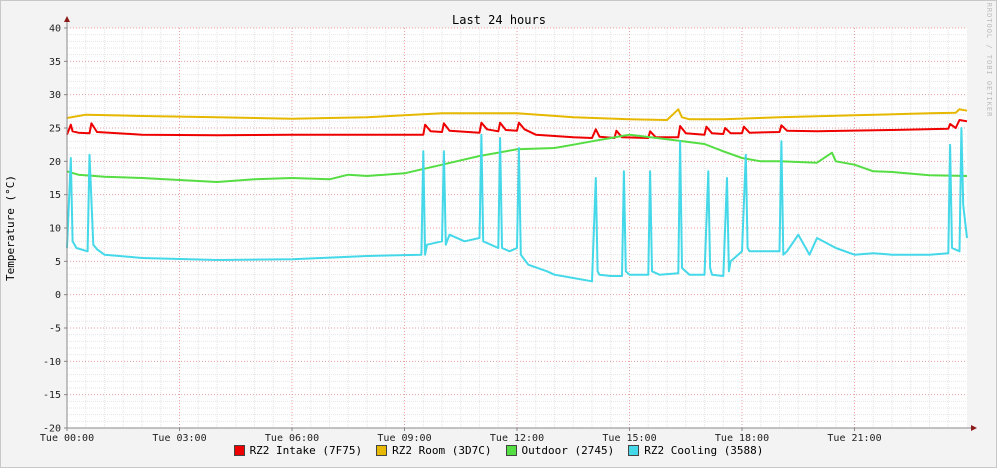  What do you see at coordinates (629, 438) in the screenshot?
I see `x-tick-label: Tue 15:00` at bounding box center [629, 438].